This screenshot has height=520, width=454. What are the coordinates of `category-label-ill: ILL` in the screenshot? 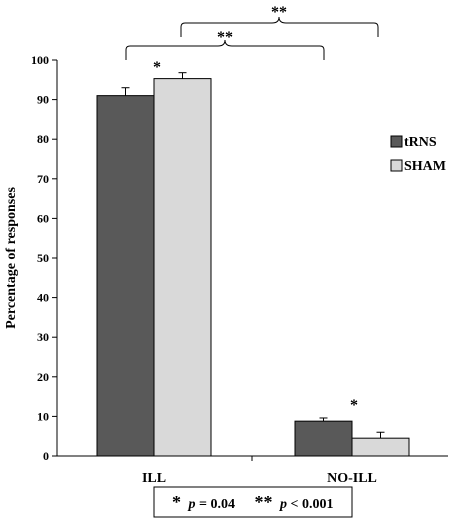 It's located at (154, 478).